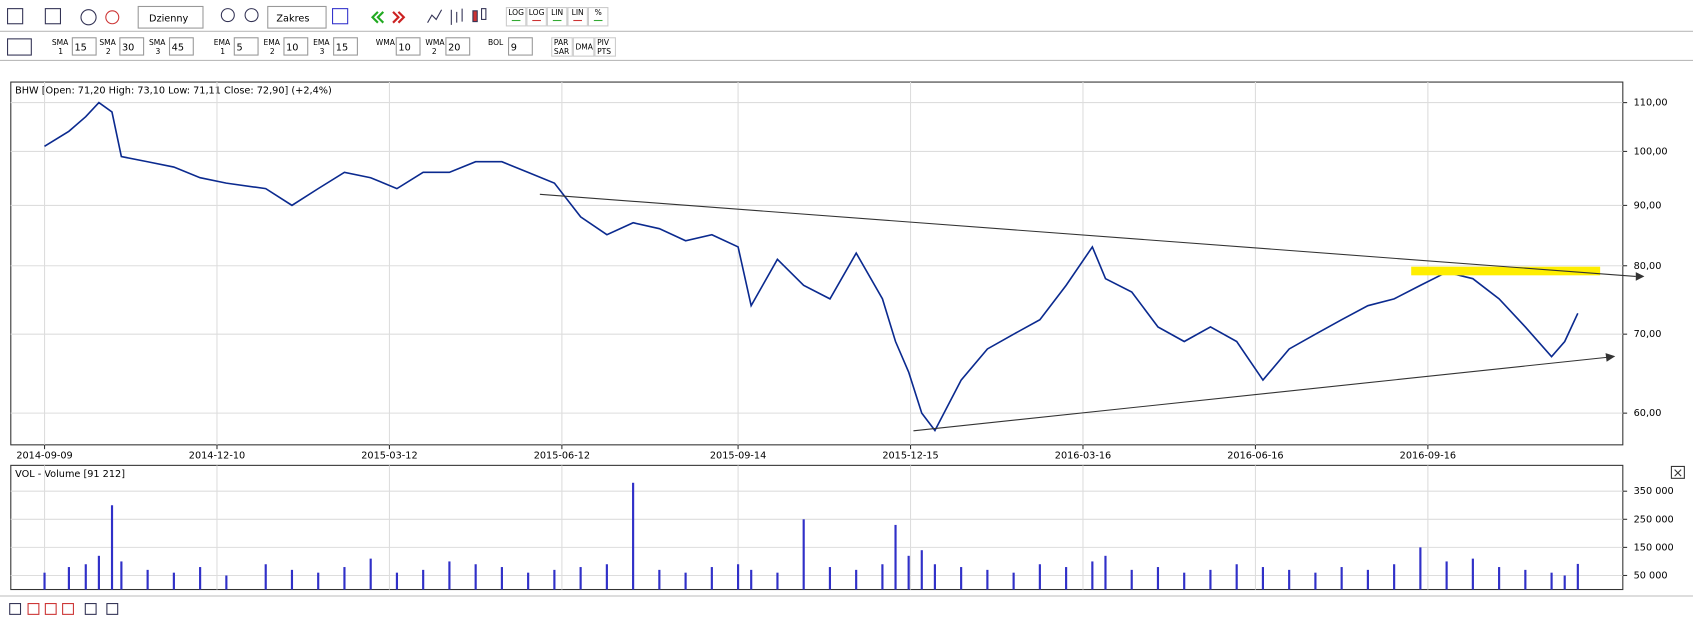 This screenshot has height=627, width=1693. I want to click on y-tick-label: 250 000, so click(1654, 519).